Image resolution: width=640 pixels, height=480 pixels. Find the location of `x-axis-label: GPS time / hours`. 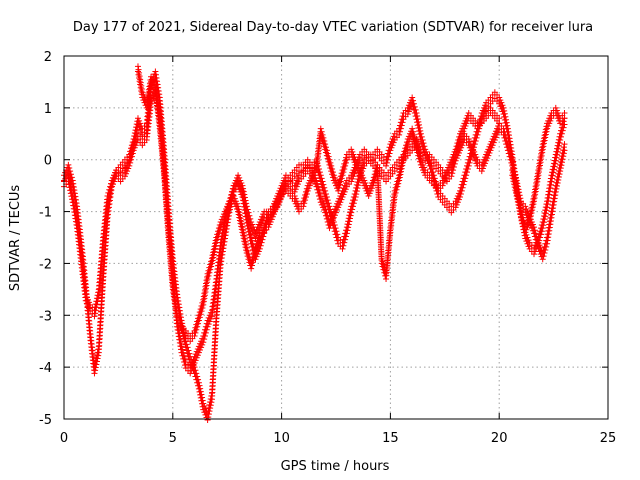

x-axis-label: GPS time / hours is located at coordinates (335, 466).